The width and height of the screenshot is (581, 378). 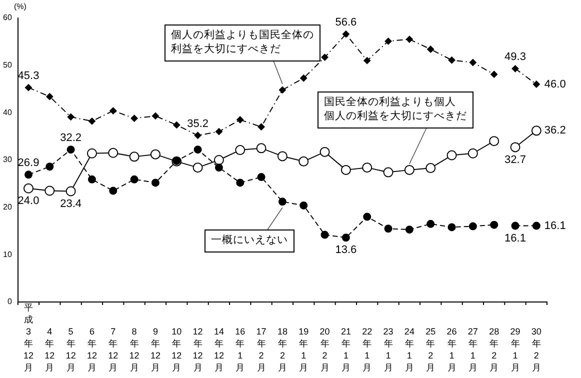 What do you see at coordinates (242, 42) in the screenshot?
I see `series-label: 個人の利益よりも国民全体の利益を大切にすべきだ` at bounding box center [242, 42].